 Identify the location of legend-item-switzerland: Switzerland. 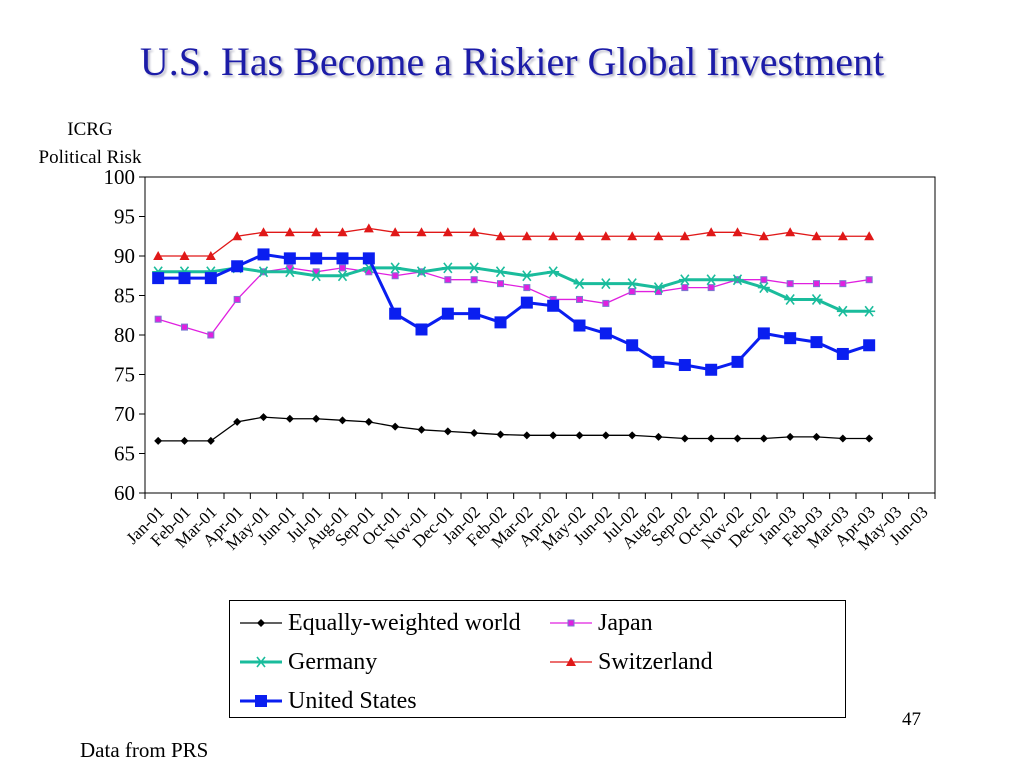
(630, 662).